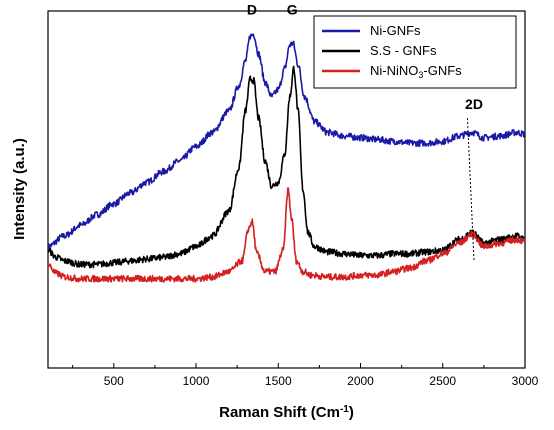 The width and height of the screenshot is (554, 430). Describe the element at coordinates (114, 381) in the screenshot. I see `x-tick-label-500: 500` at that location.